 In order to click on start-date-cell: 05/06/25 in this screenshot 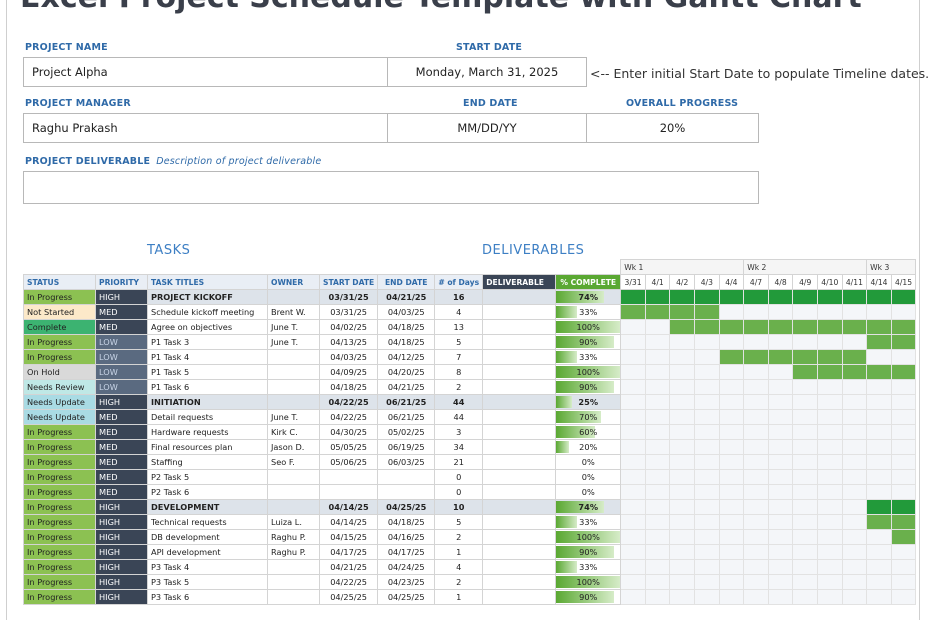, I will do `click(348, 462)`.